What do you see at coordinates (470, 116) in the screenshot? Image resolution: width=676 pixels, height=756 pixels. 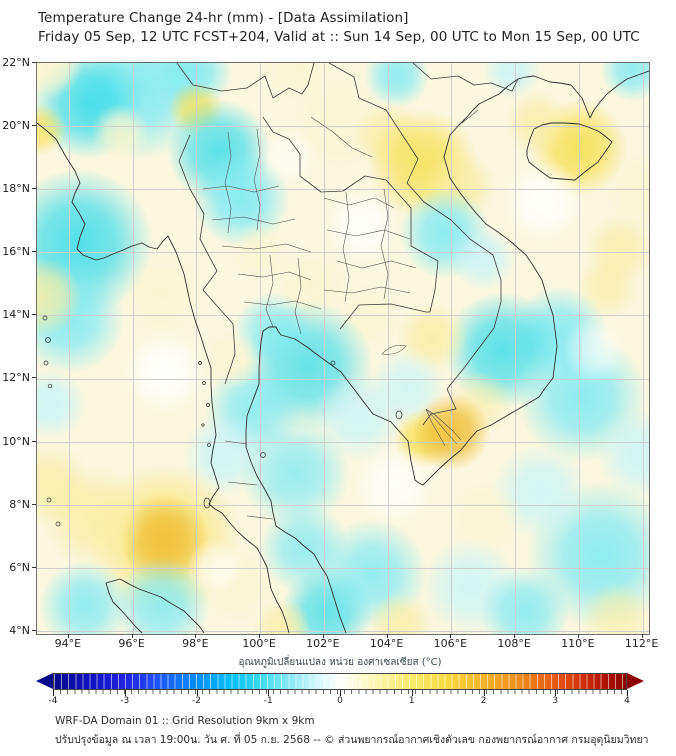 I see `red-river-delta` at bounding box center [470, 116].